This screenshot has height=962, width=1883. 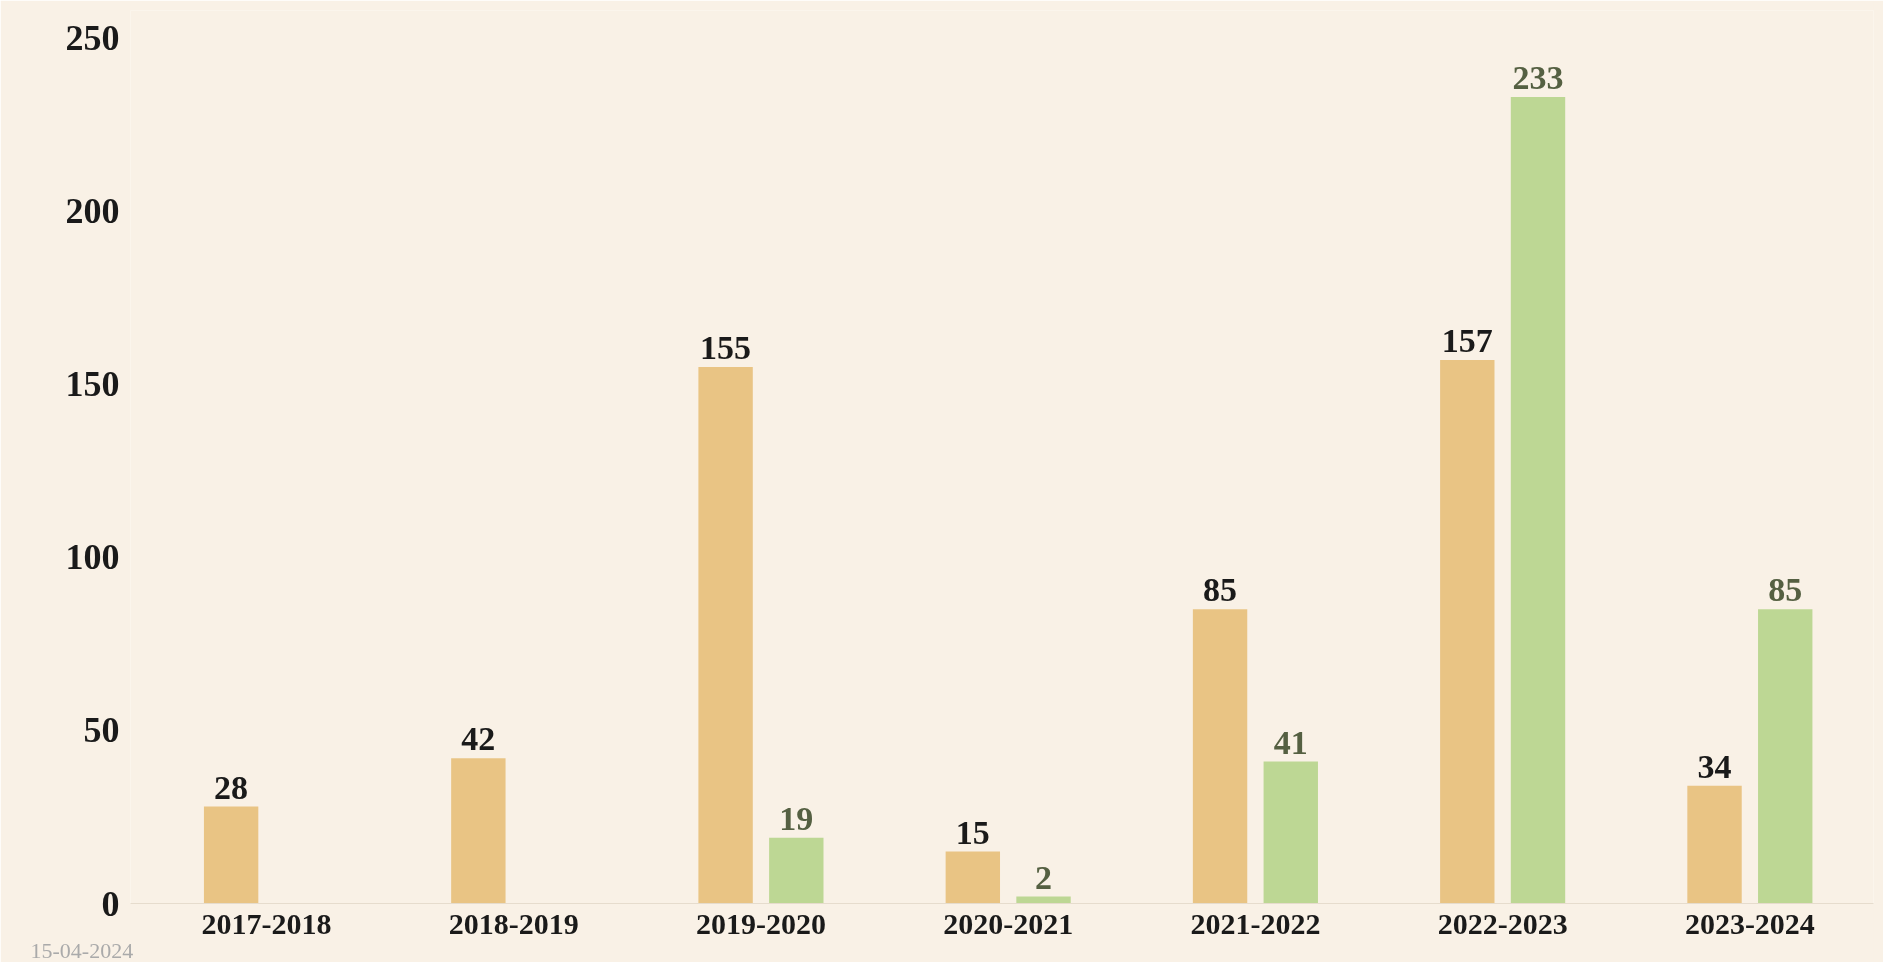 What do you see at coordinates (110, 903) in the screenshot?
I see `y-tick-label: 0` at bounding box center [110, 903].